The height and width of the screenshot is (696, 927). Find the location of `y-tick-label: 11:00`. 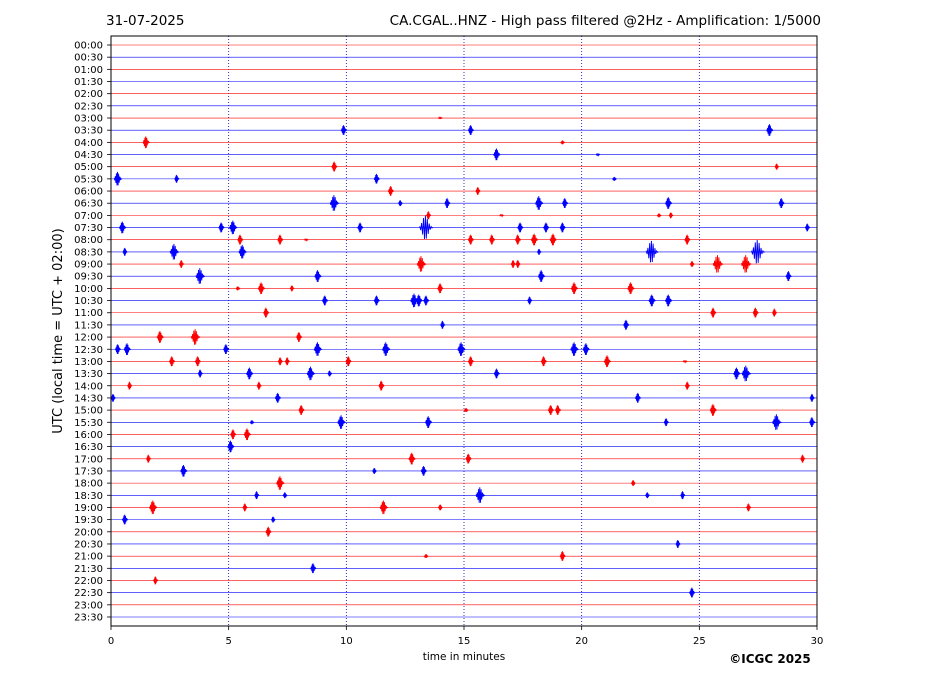

y-tick-label: 11:00 is located at coordinates (88, 313).